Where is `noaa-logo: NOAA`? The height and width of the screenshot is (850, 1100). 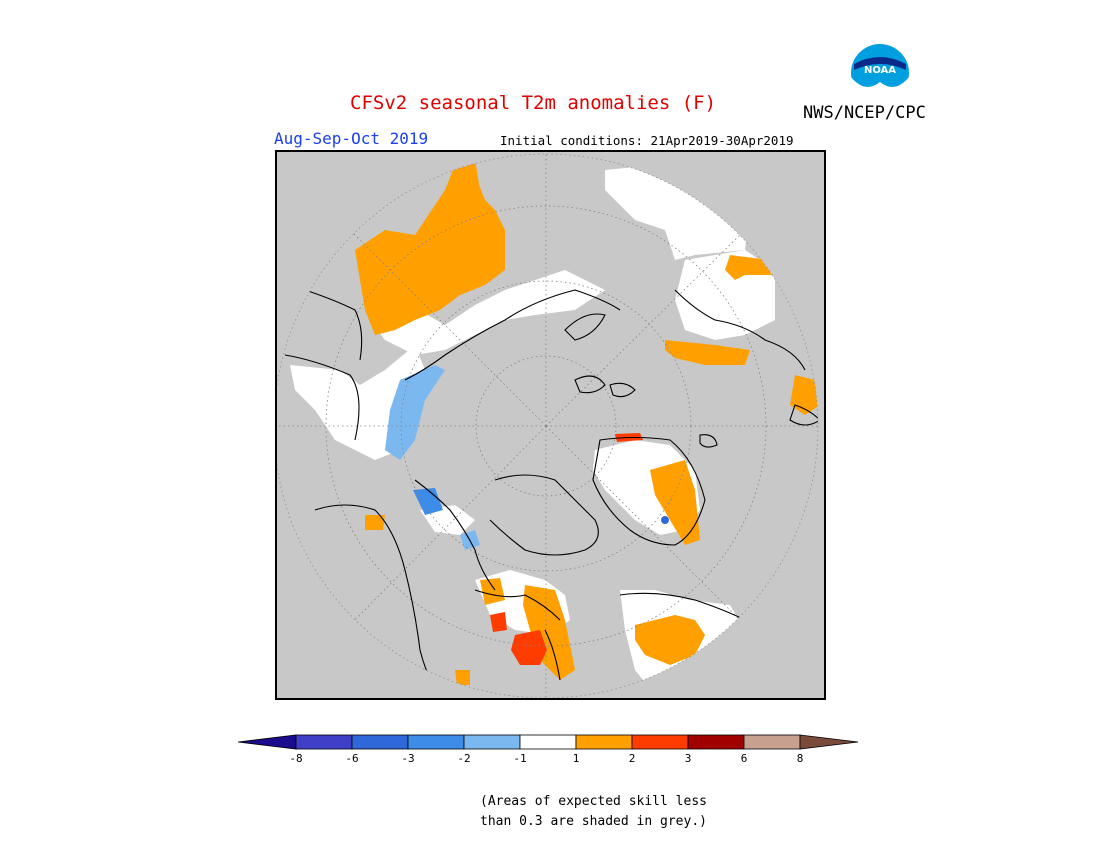
noaa-logo: NOAA is located at coordinates (880, 75).